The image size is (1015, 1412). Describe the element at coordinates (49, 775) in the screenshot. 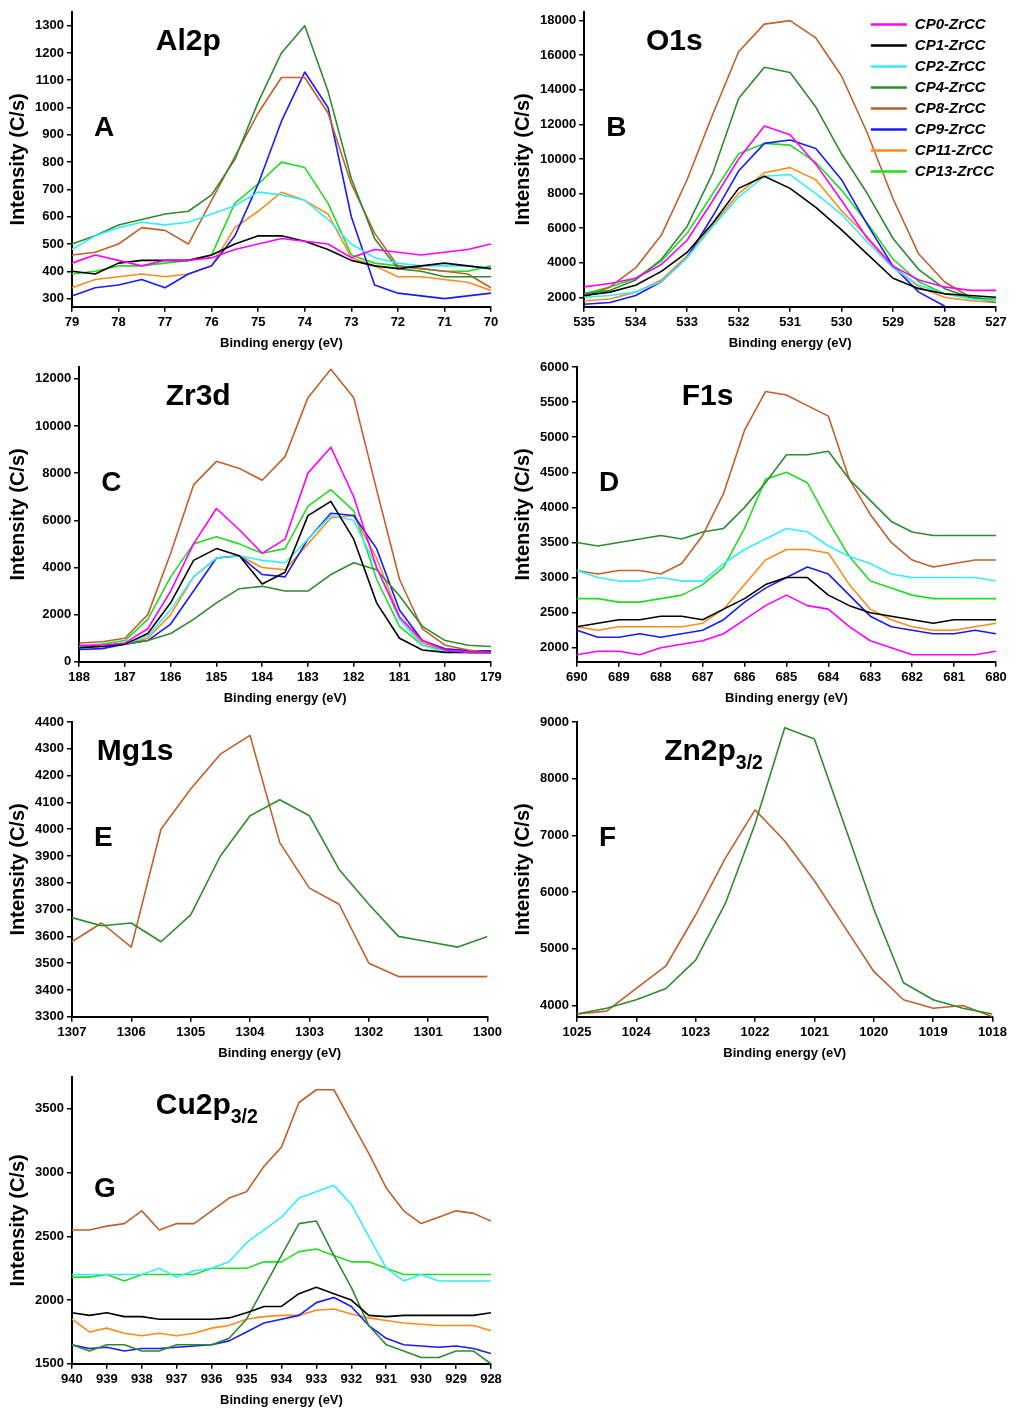

I see `y-tick-label: 4200` at that location.